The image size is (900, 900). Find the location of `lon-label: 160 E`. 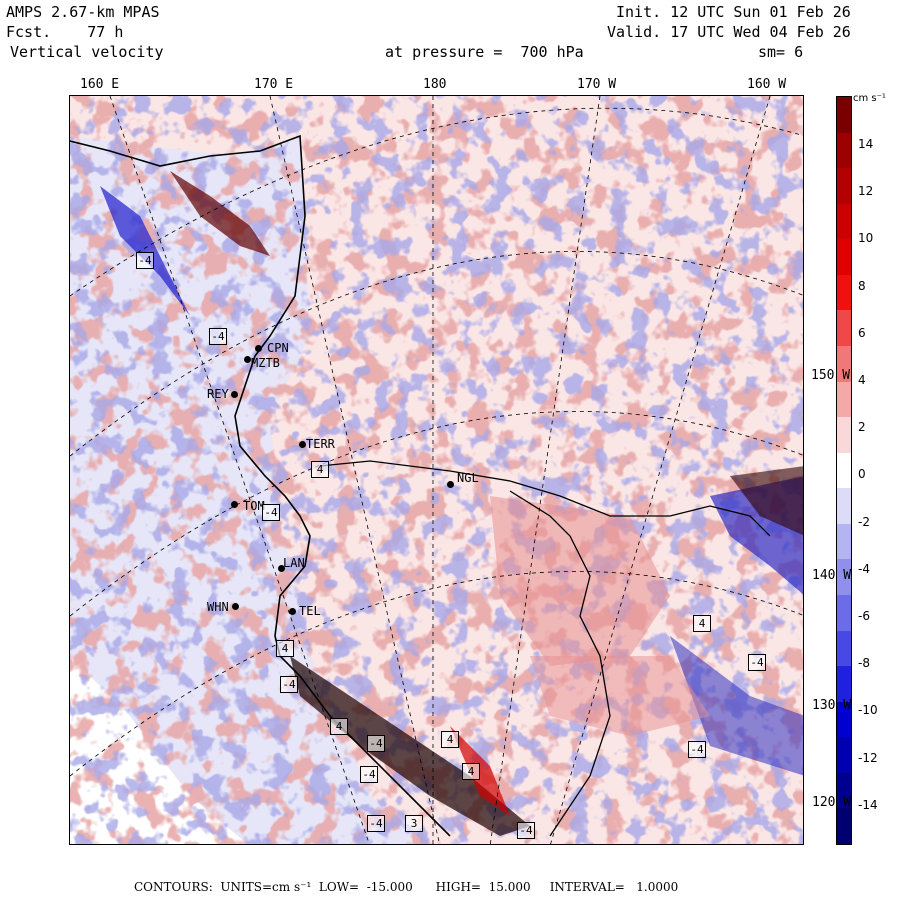

lon-label: 160 E is located at coordinates (100, 84).